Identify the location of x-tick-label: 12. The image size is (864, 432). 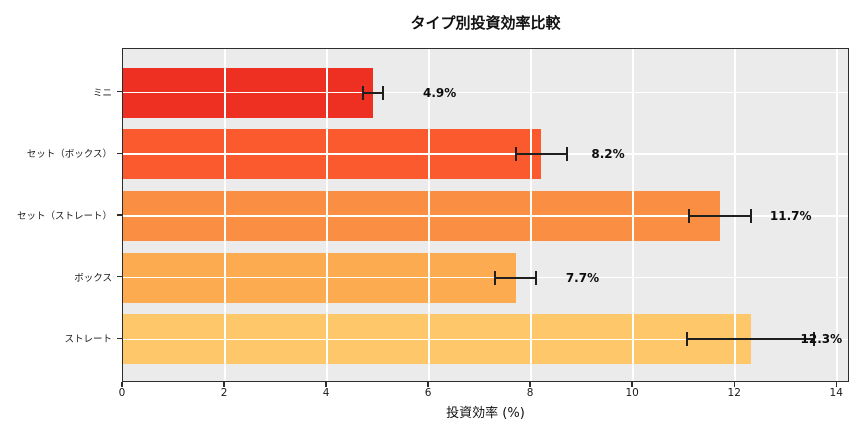
(734, 393).